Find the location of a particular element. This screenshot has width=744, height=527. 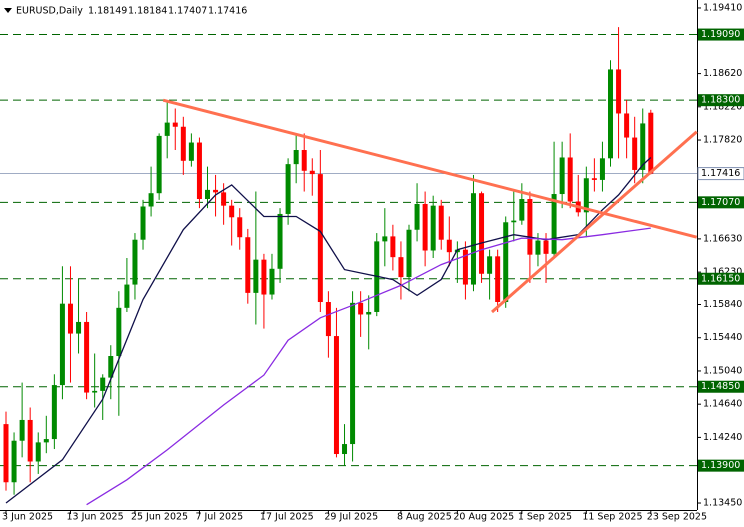

level-label: 1.18300 is located at coordinates (720, 100).